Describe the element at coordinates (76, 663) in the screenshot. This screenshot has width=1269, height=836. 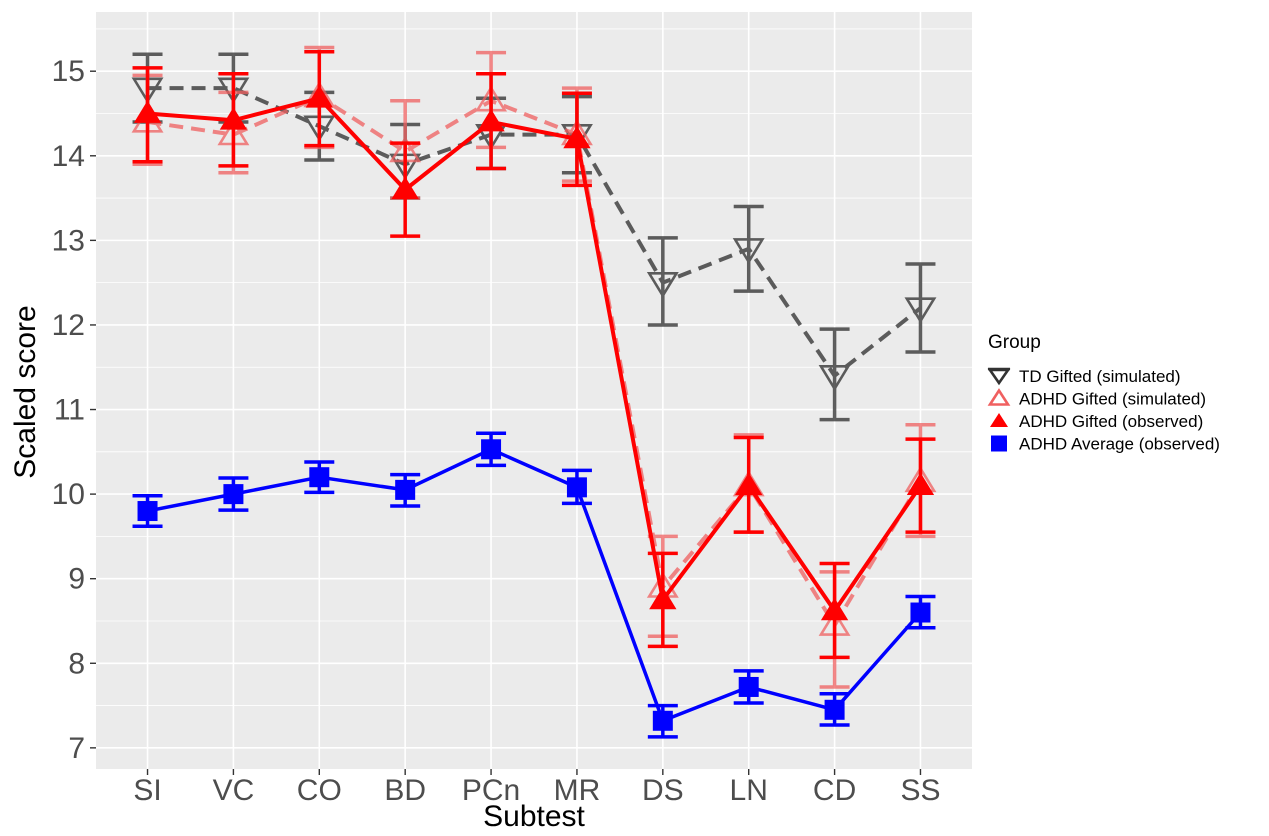
I see `y-tick-label: 8` at that location.